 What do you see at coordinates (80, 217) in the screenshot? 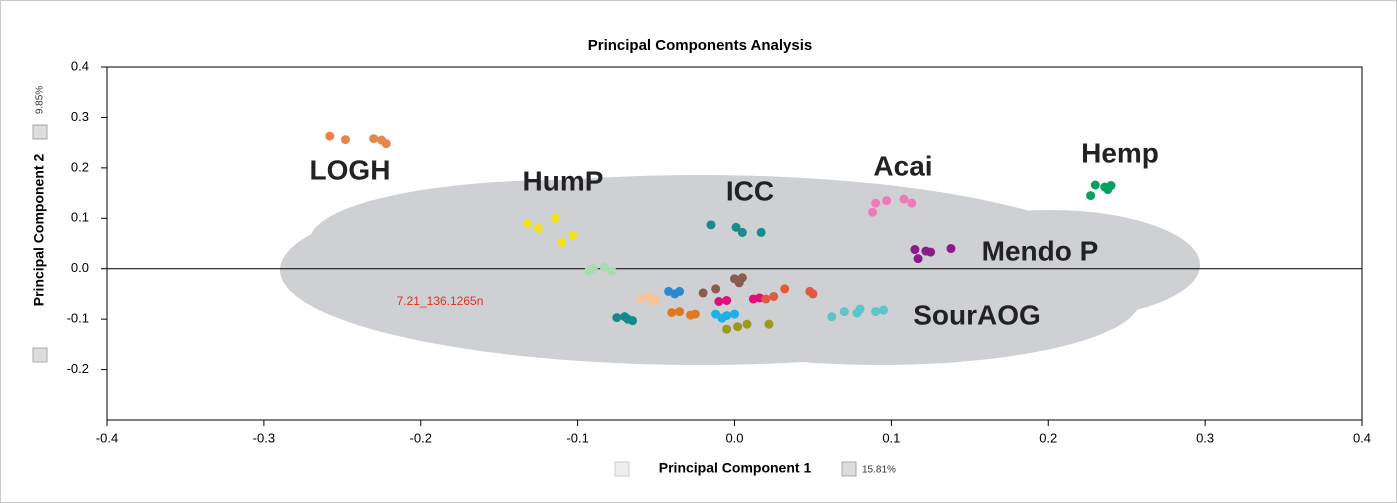
I see `y-tick-label: 0.1` at bounding box center [80, 217].